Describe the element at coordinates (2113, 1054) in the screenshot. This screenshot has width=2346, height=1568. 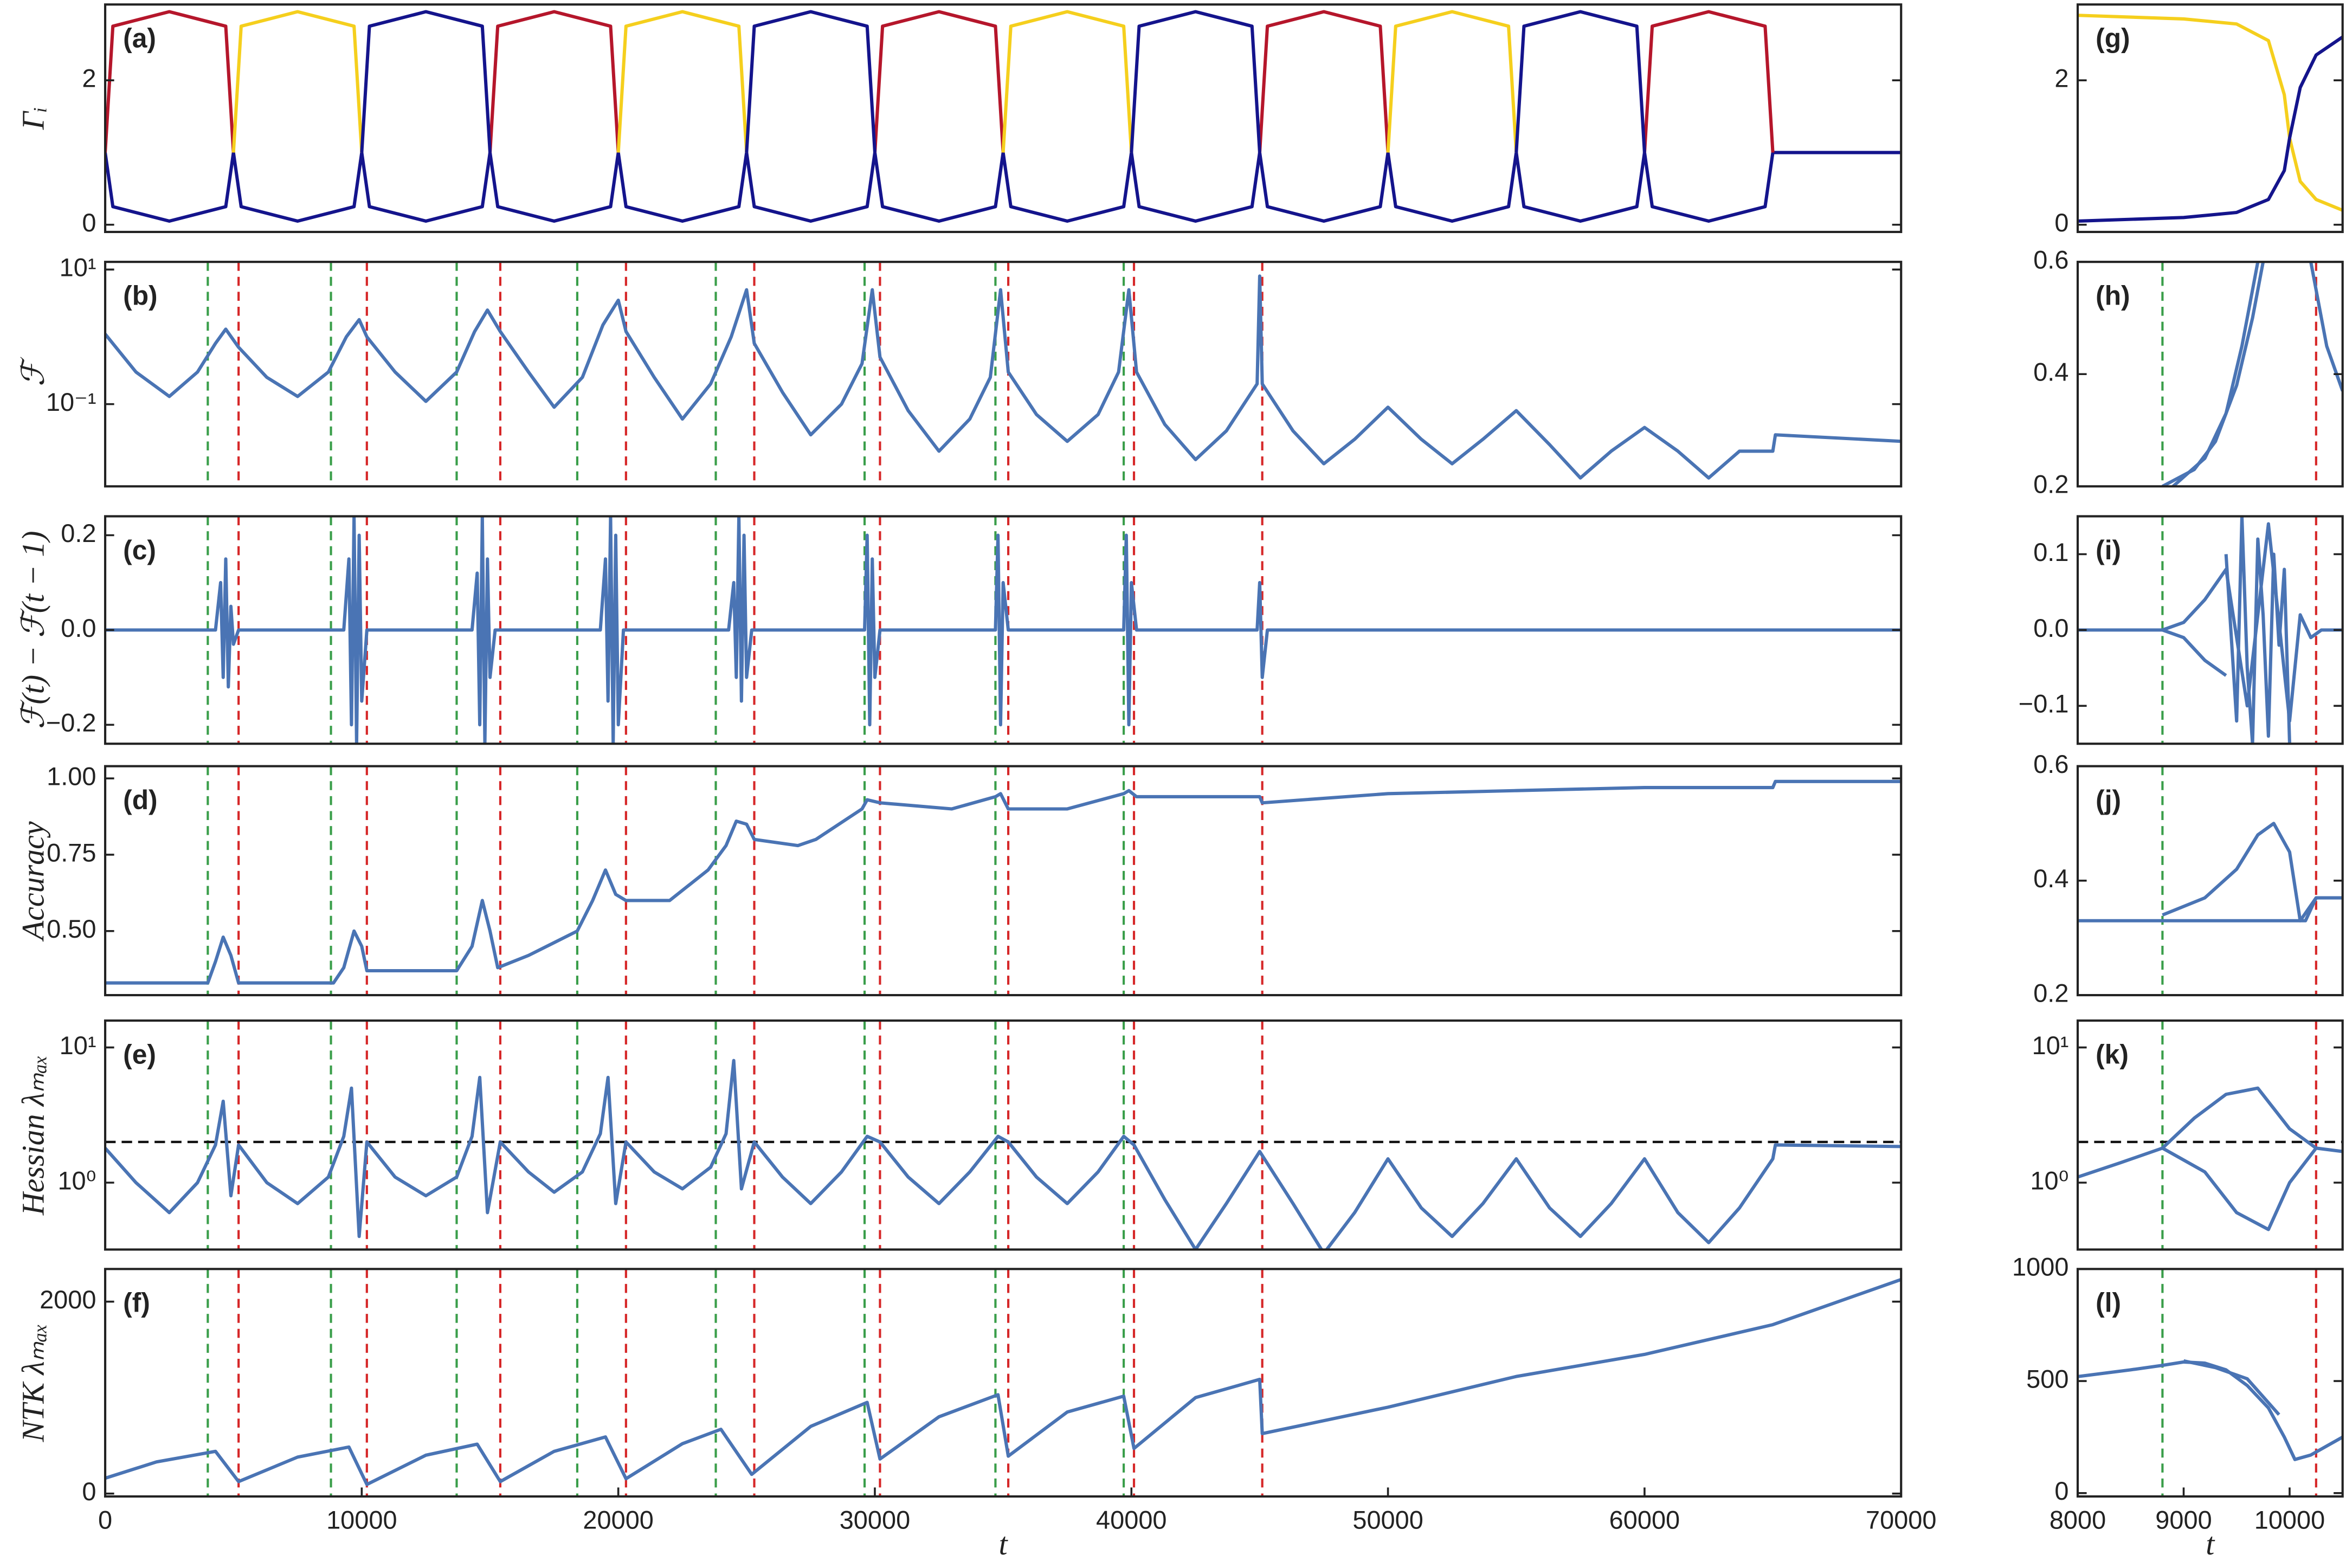
I see `panel-label: (k)` at that location.